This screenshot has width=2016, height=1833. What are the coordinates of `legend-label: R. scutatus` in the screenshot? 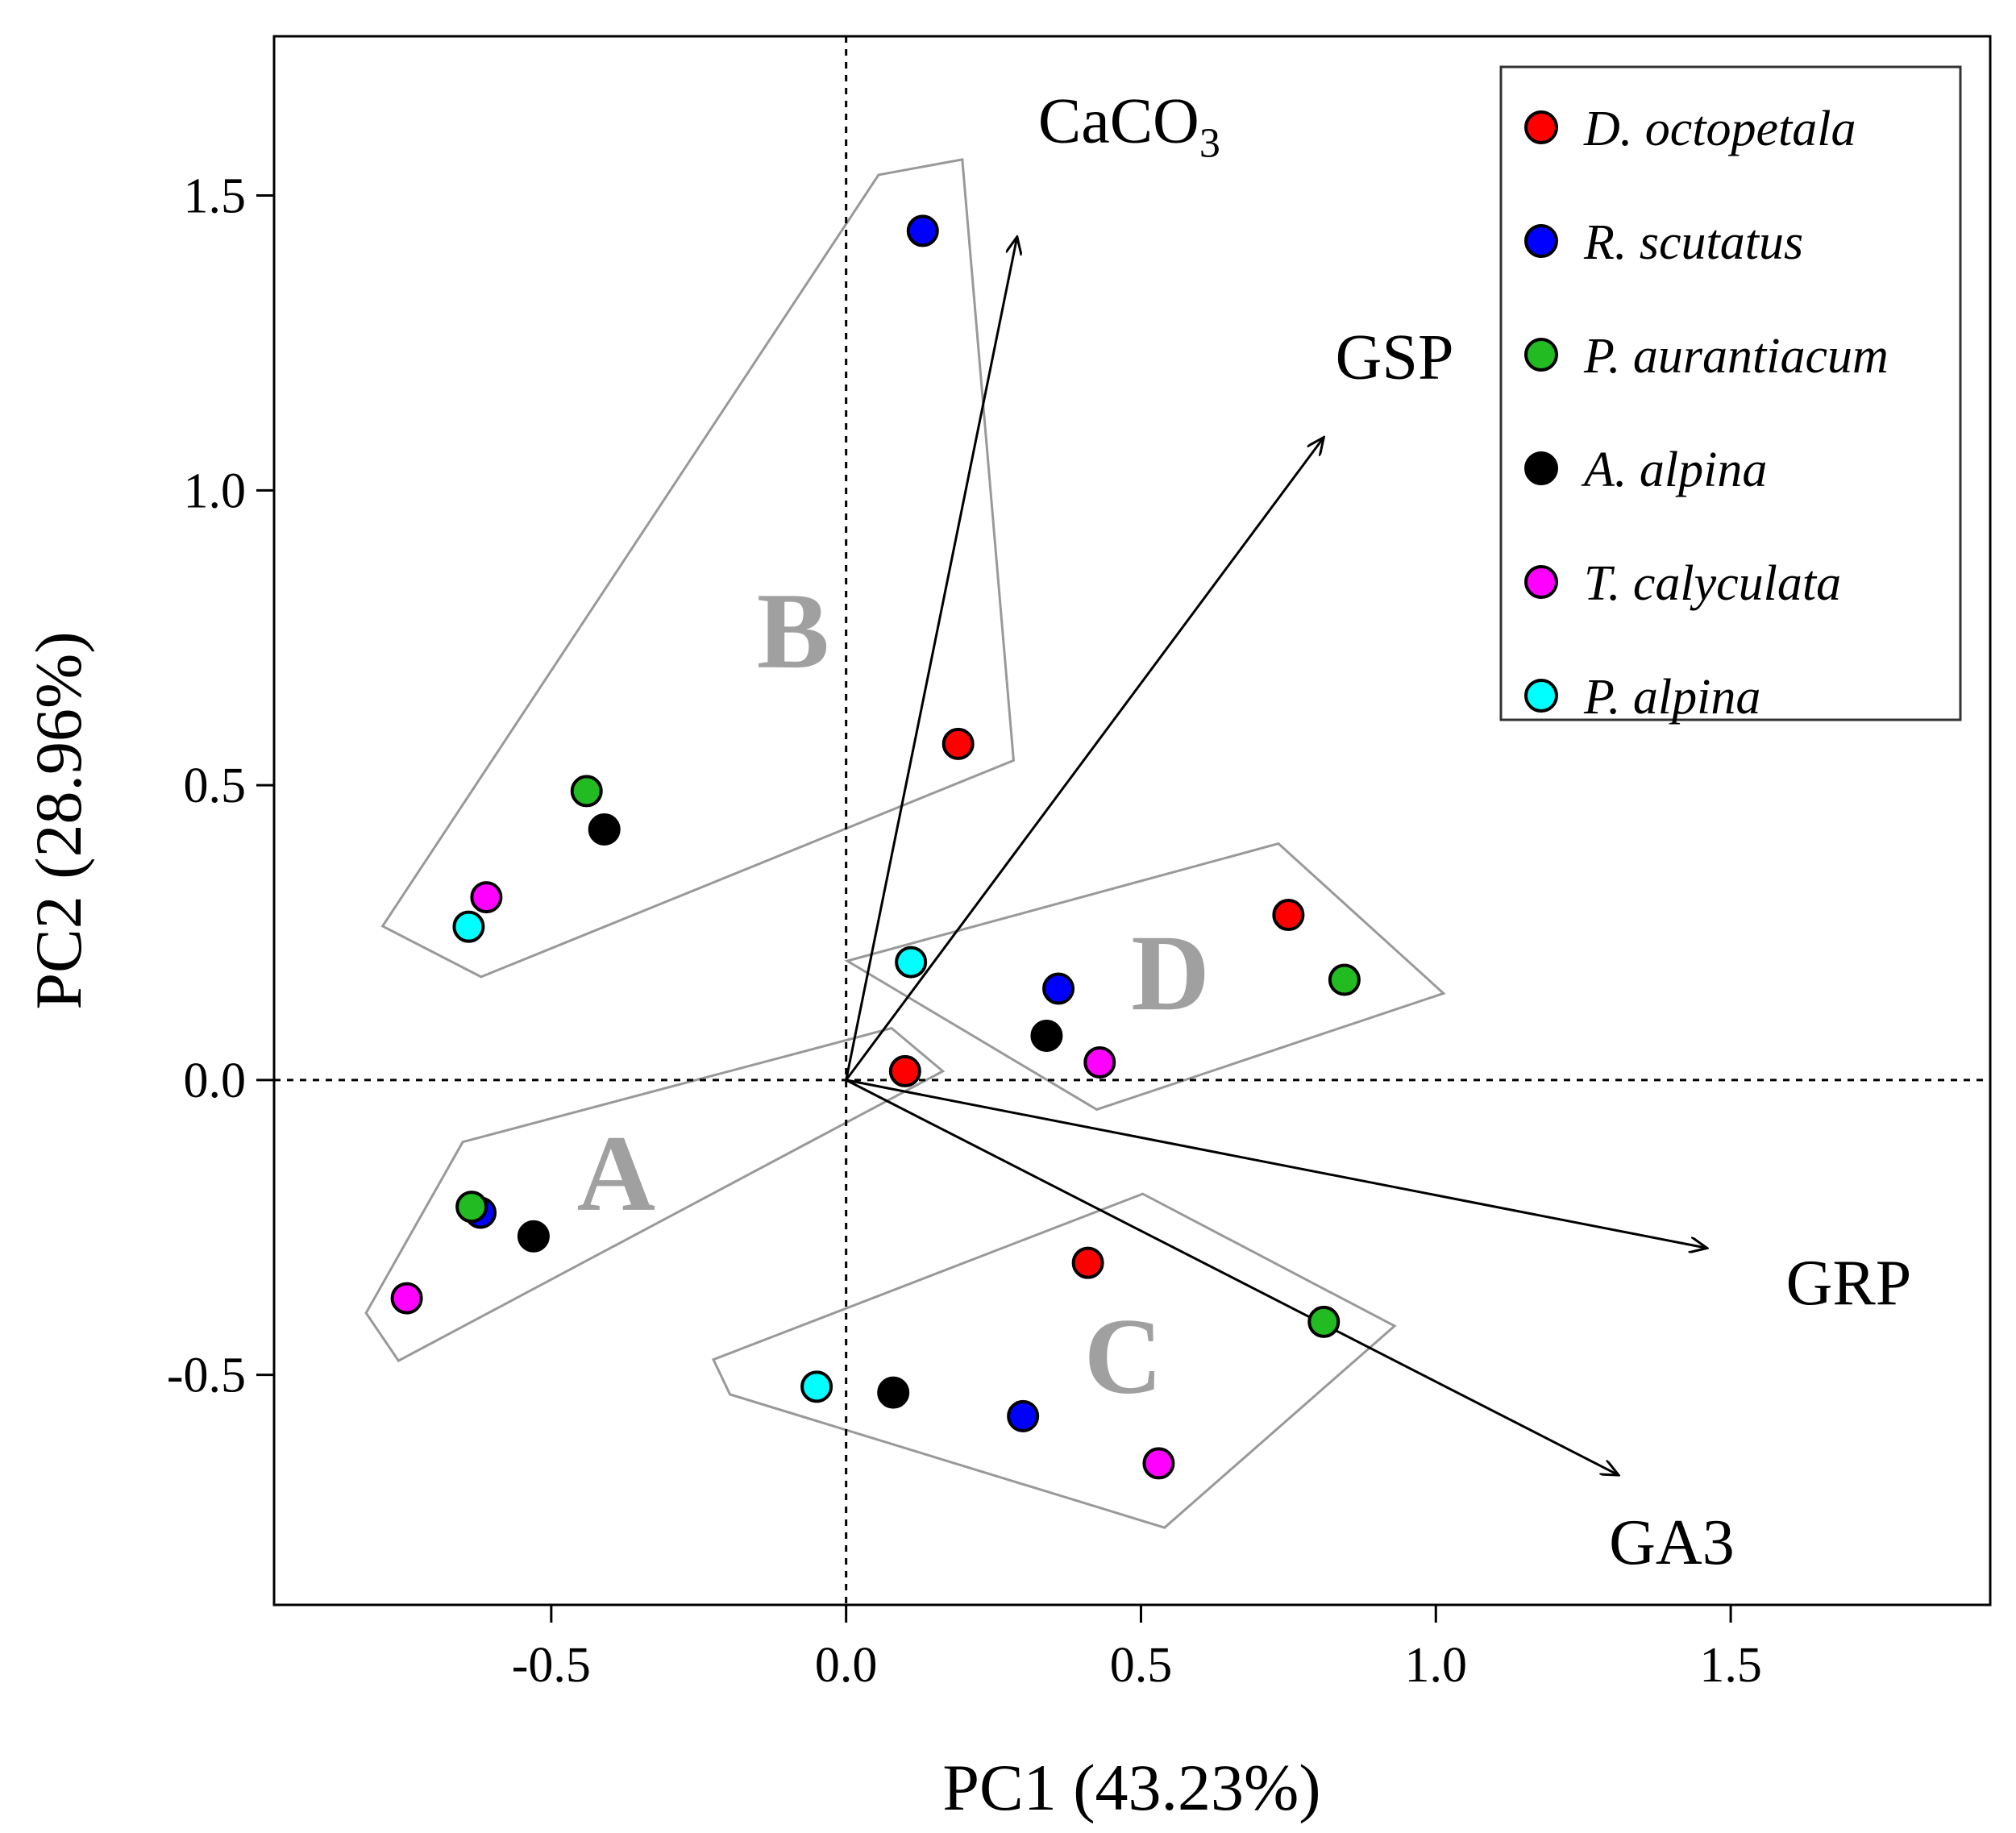 It's located at (1693, 242).